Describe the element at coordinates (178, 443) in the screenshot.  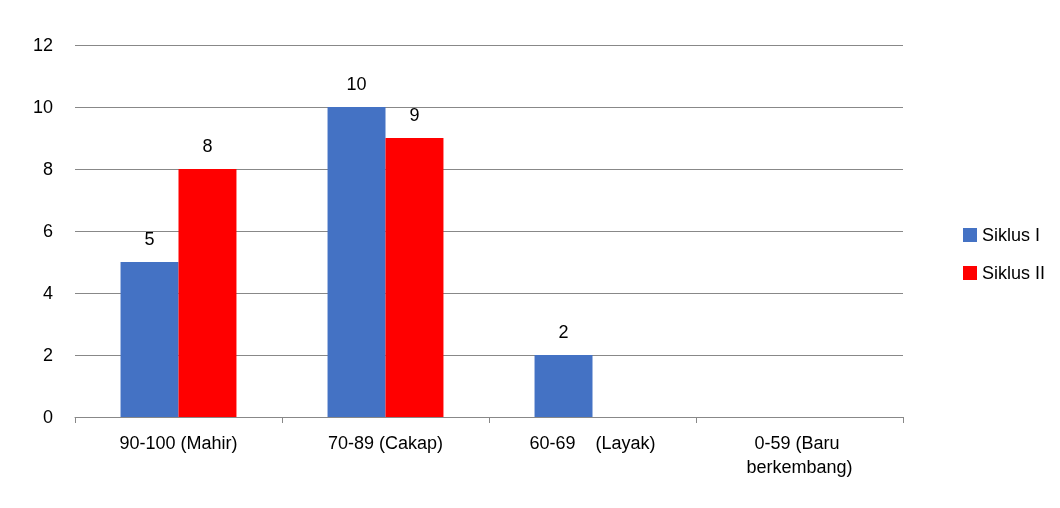
I see `x-tick-label: 90-100 (Mahir)` at that location.